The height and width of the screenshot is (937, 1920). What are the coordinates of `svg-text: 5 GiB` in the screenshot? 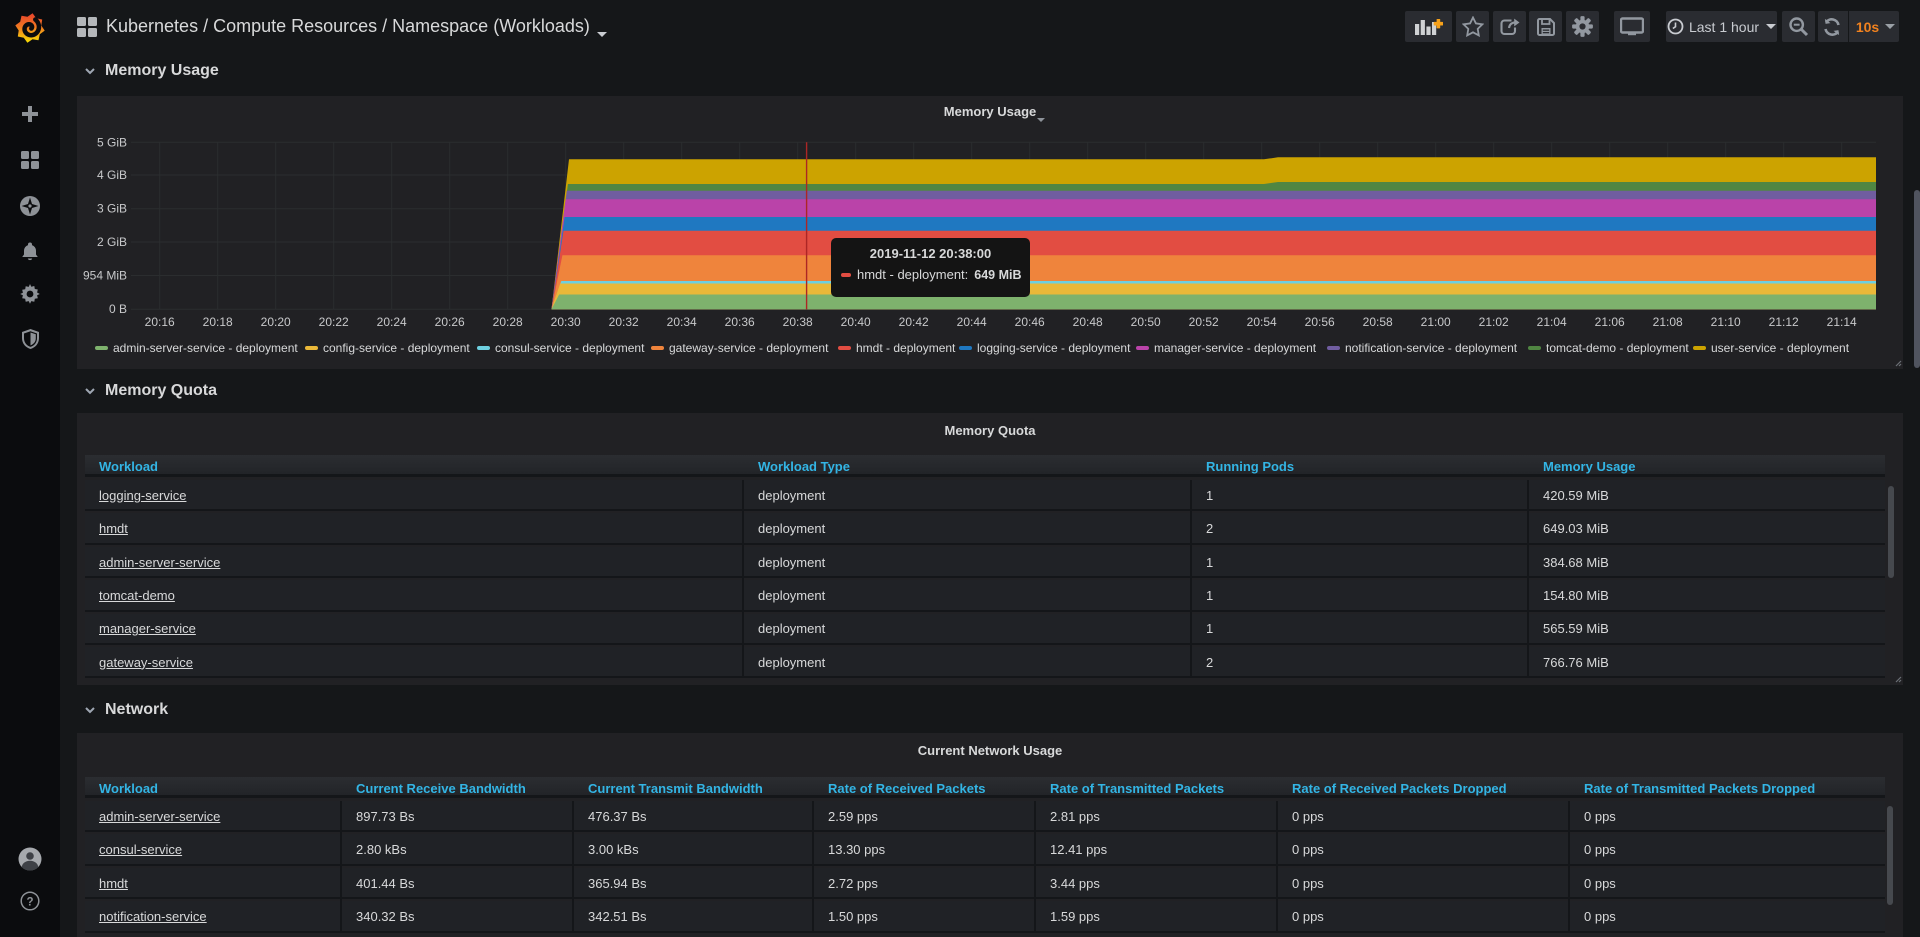 It's located at (112, 142).